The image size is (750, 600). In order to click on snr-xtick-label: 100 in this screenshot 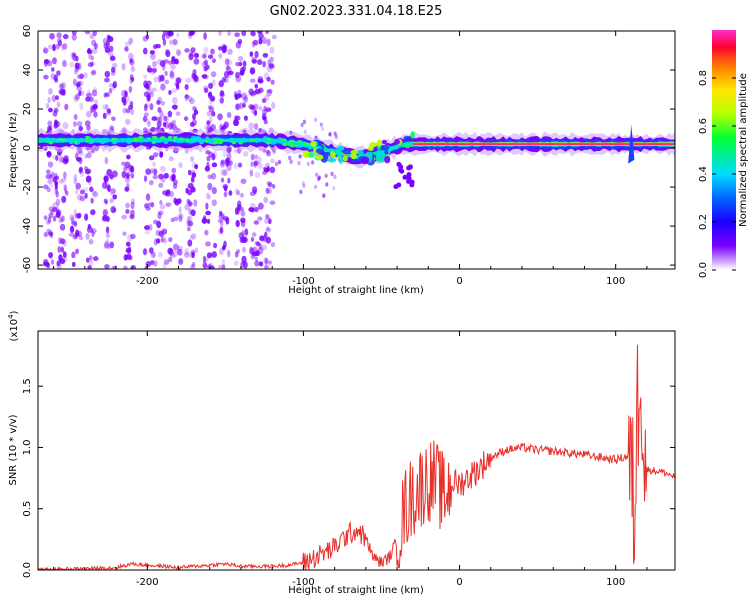, I will do `click(615, 582)`.